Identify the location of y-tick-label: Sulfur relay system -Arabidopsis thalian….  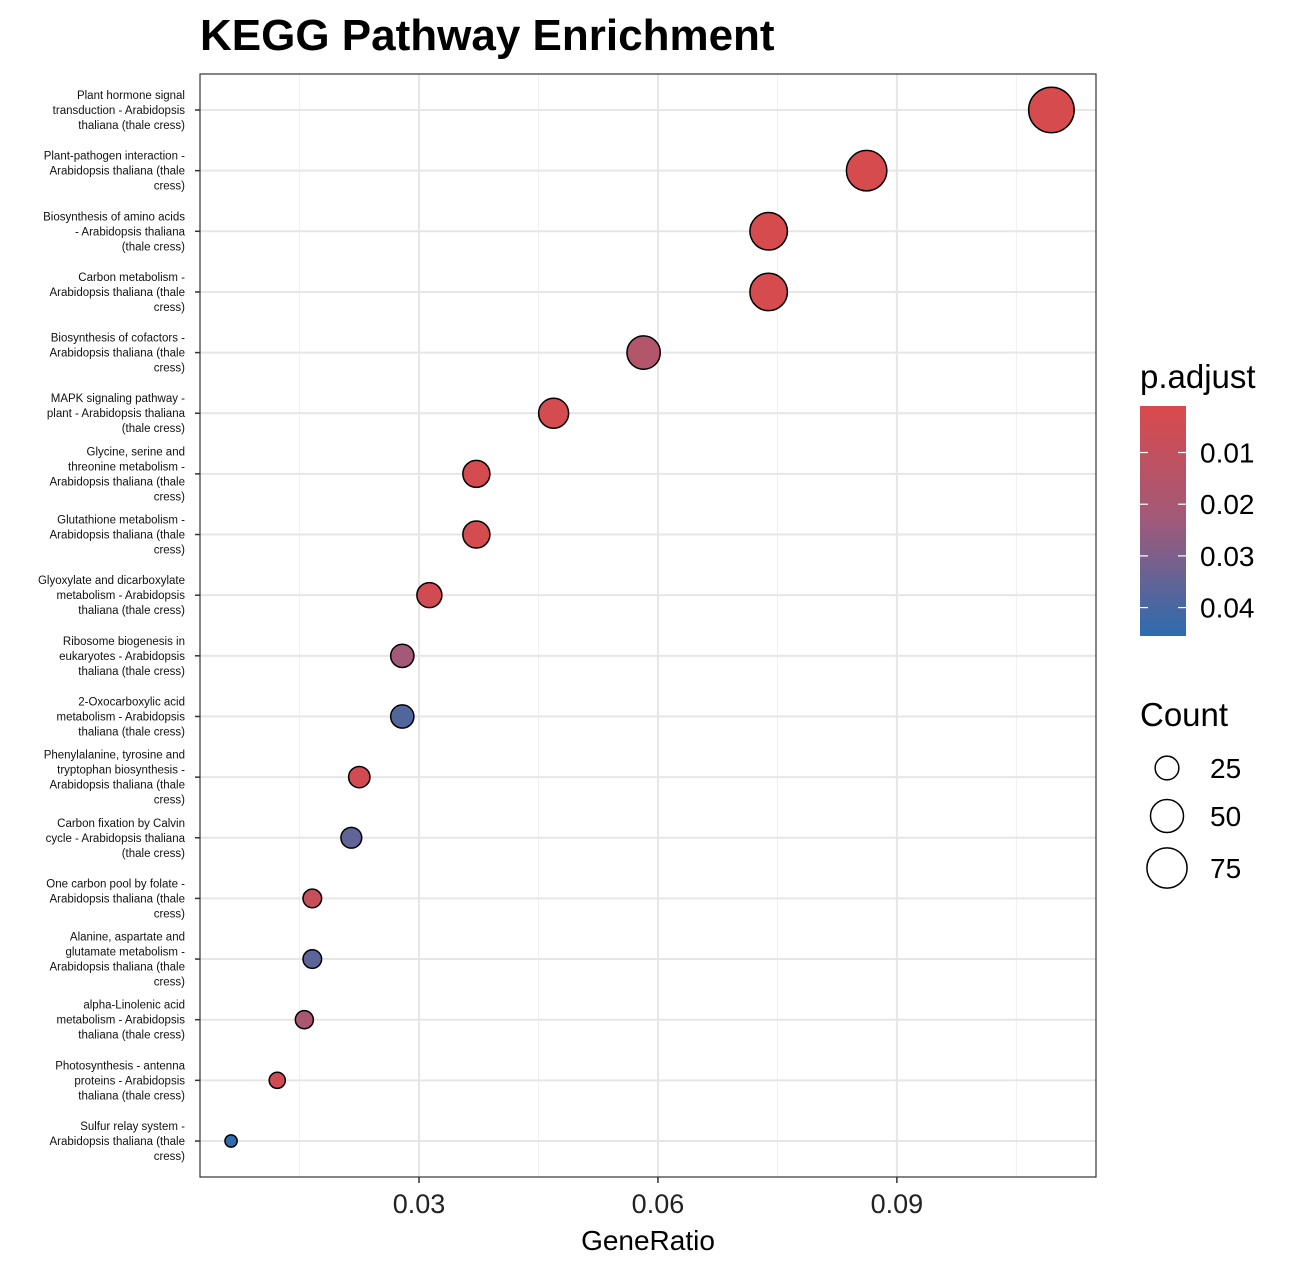
(117, 1142).